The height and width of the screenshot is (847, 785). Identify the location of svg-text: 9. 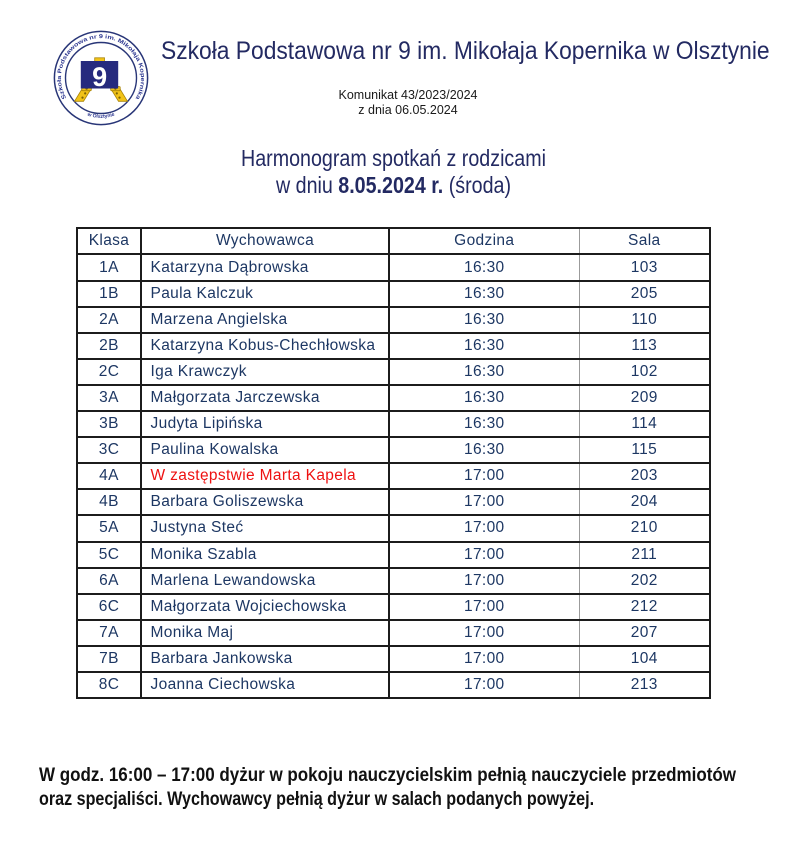
(99, 76).